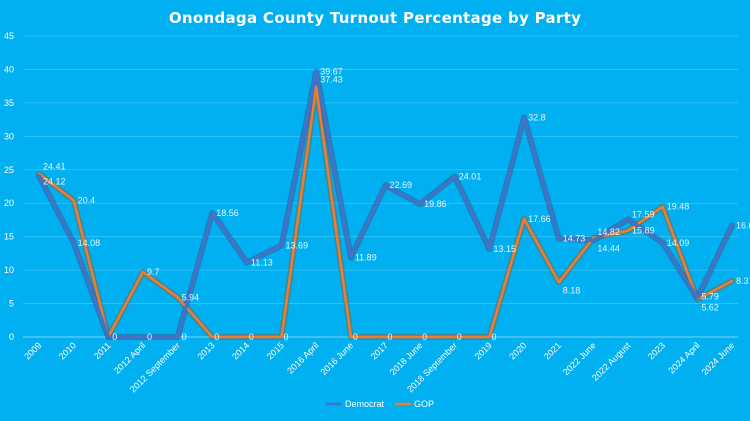 This screenshot has height=421, width=750. What do you see at coordinates (67, 350) in the screenshot?
I see `x-tick-label: 2010` at bounding box center [67, 350].